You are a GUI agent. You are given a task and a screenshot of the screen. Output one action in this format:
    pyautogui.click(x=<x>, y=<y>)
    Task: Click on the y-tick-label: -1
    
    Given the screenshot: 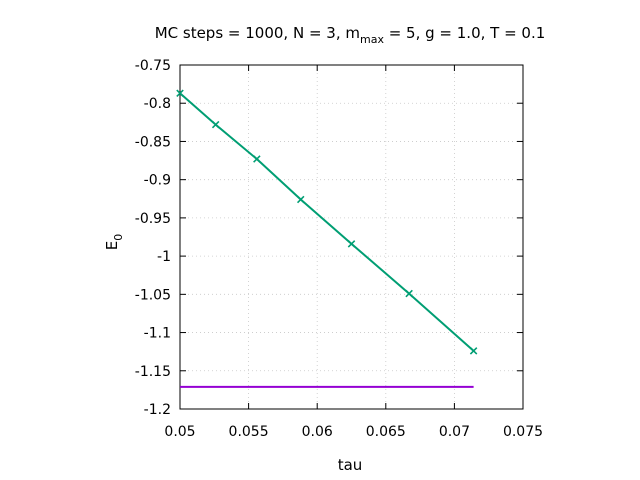 What is the action you would take?
    pyautogui.click(x=164, y=257)
    